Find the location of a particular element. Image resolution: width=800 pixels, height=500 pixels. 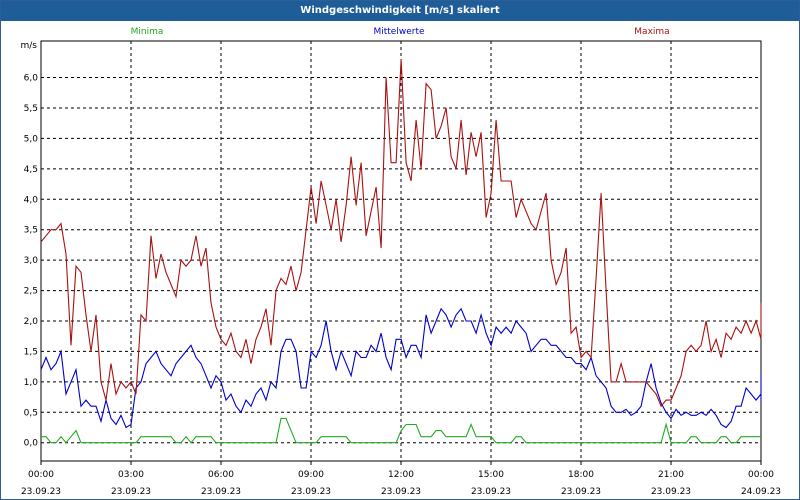

y-tick-label: 4,5 is located at coordinates (31, 170).